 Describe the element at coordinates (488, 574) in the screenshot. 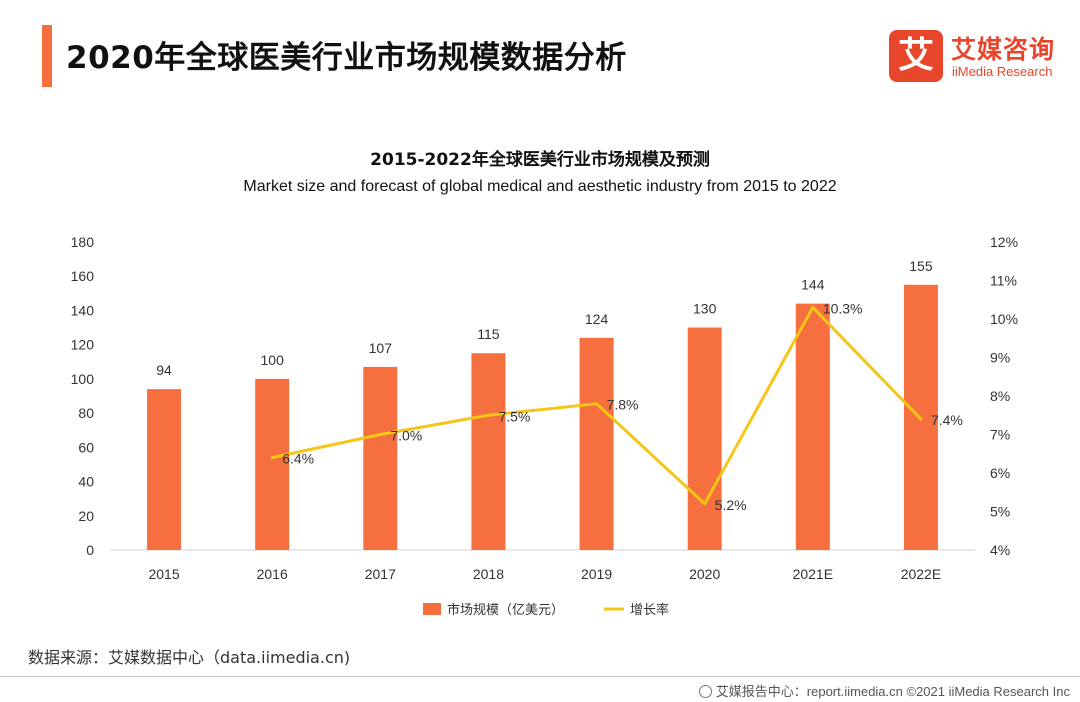

I see `x-axis-tick-label: 2018` at that location.